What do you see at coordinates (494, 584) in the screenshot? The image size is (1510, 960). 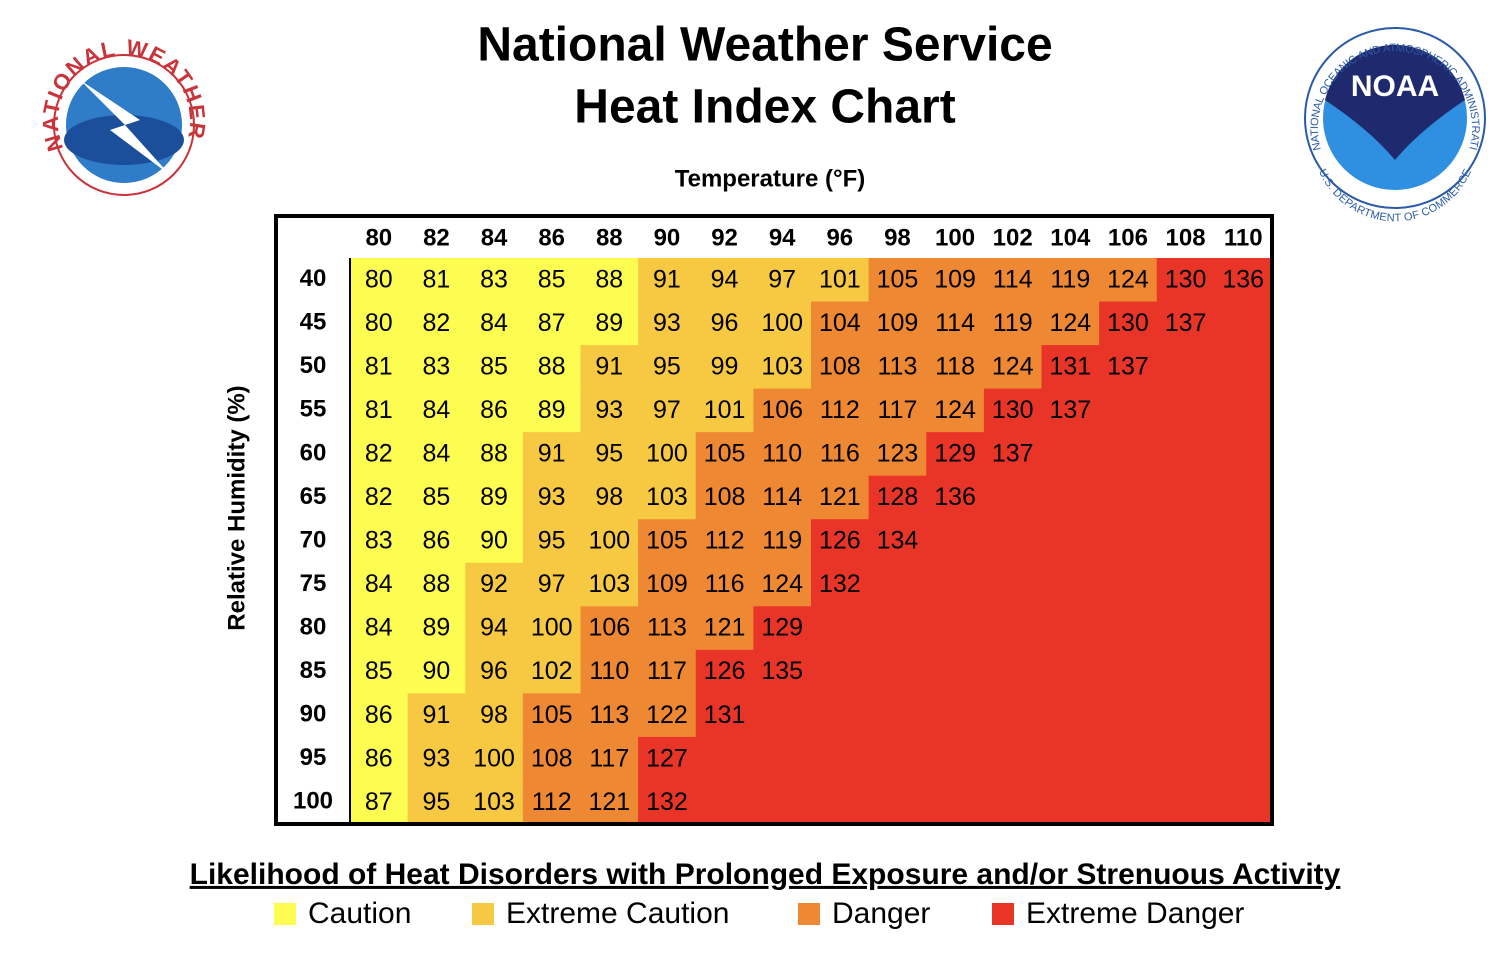 I see `heat-value: 92` at bounding box center [494, 584].